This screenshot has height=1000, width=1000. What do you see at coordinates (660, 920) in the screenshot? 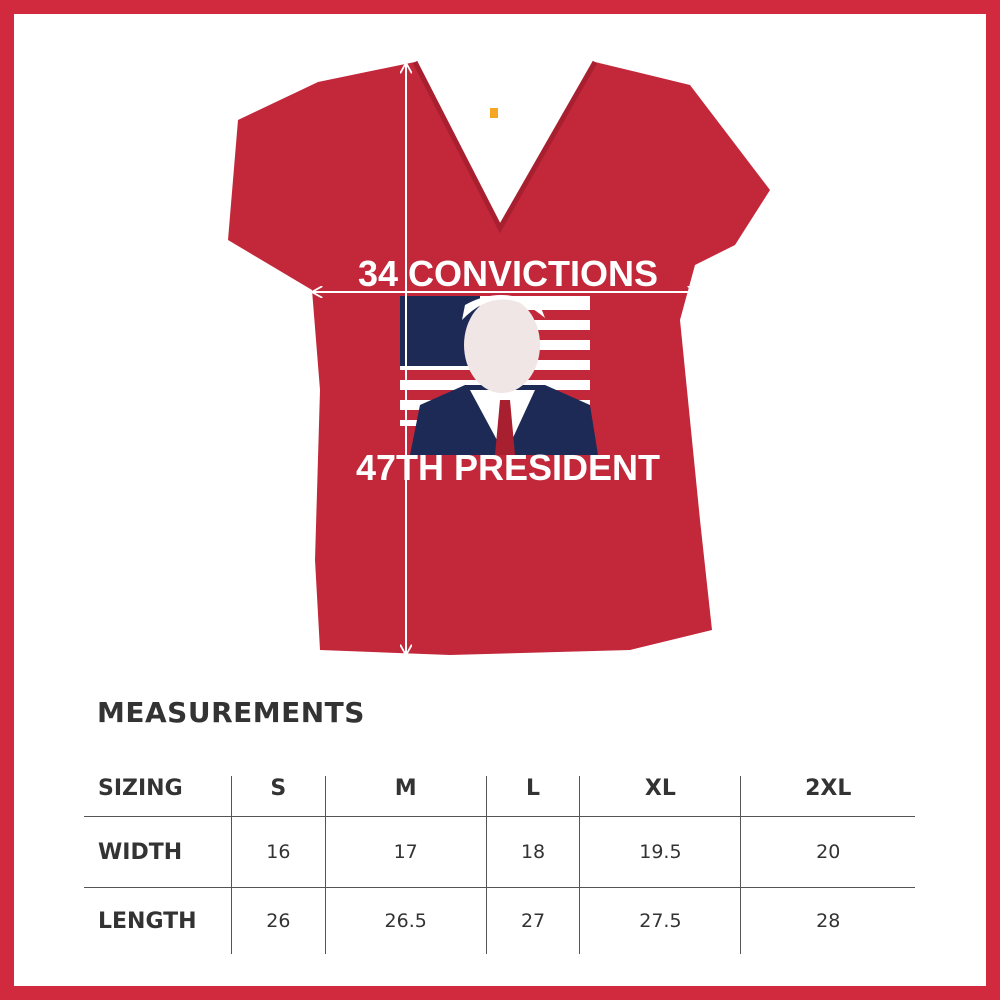
I see `table-cell: 27.5` at bounding box center [660, 920].